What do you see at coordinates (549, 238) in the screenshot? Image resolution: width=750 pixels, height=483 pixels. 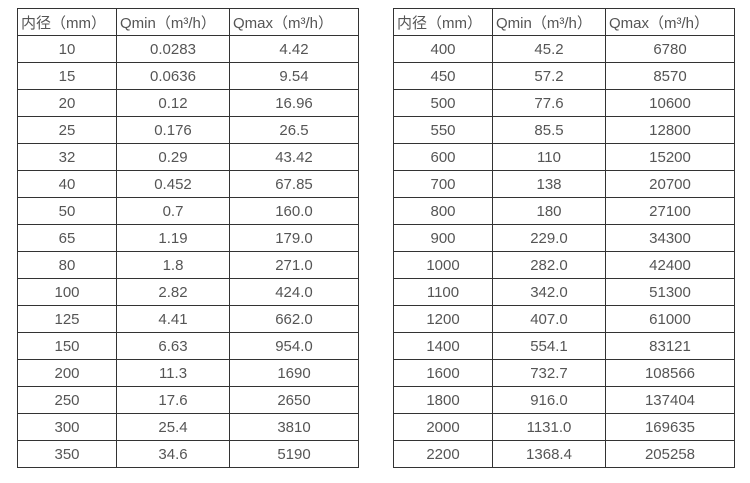 I see `table-cell: 229.0` at bounding box center [549, 238].